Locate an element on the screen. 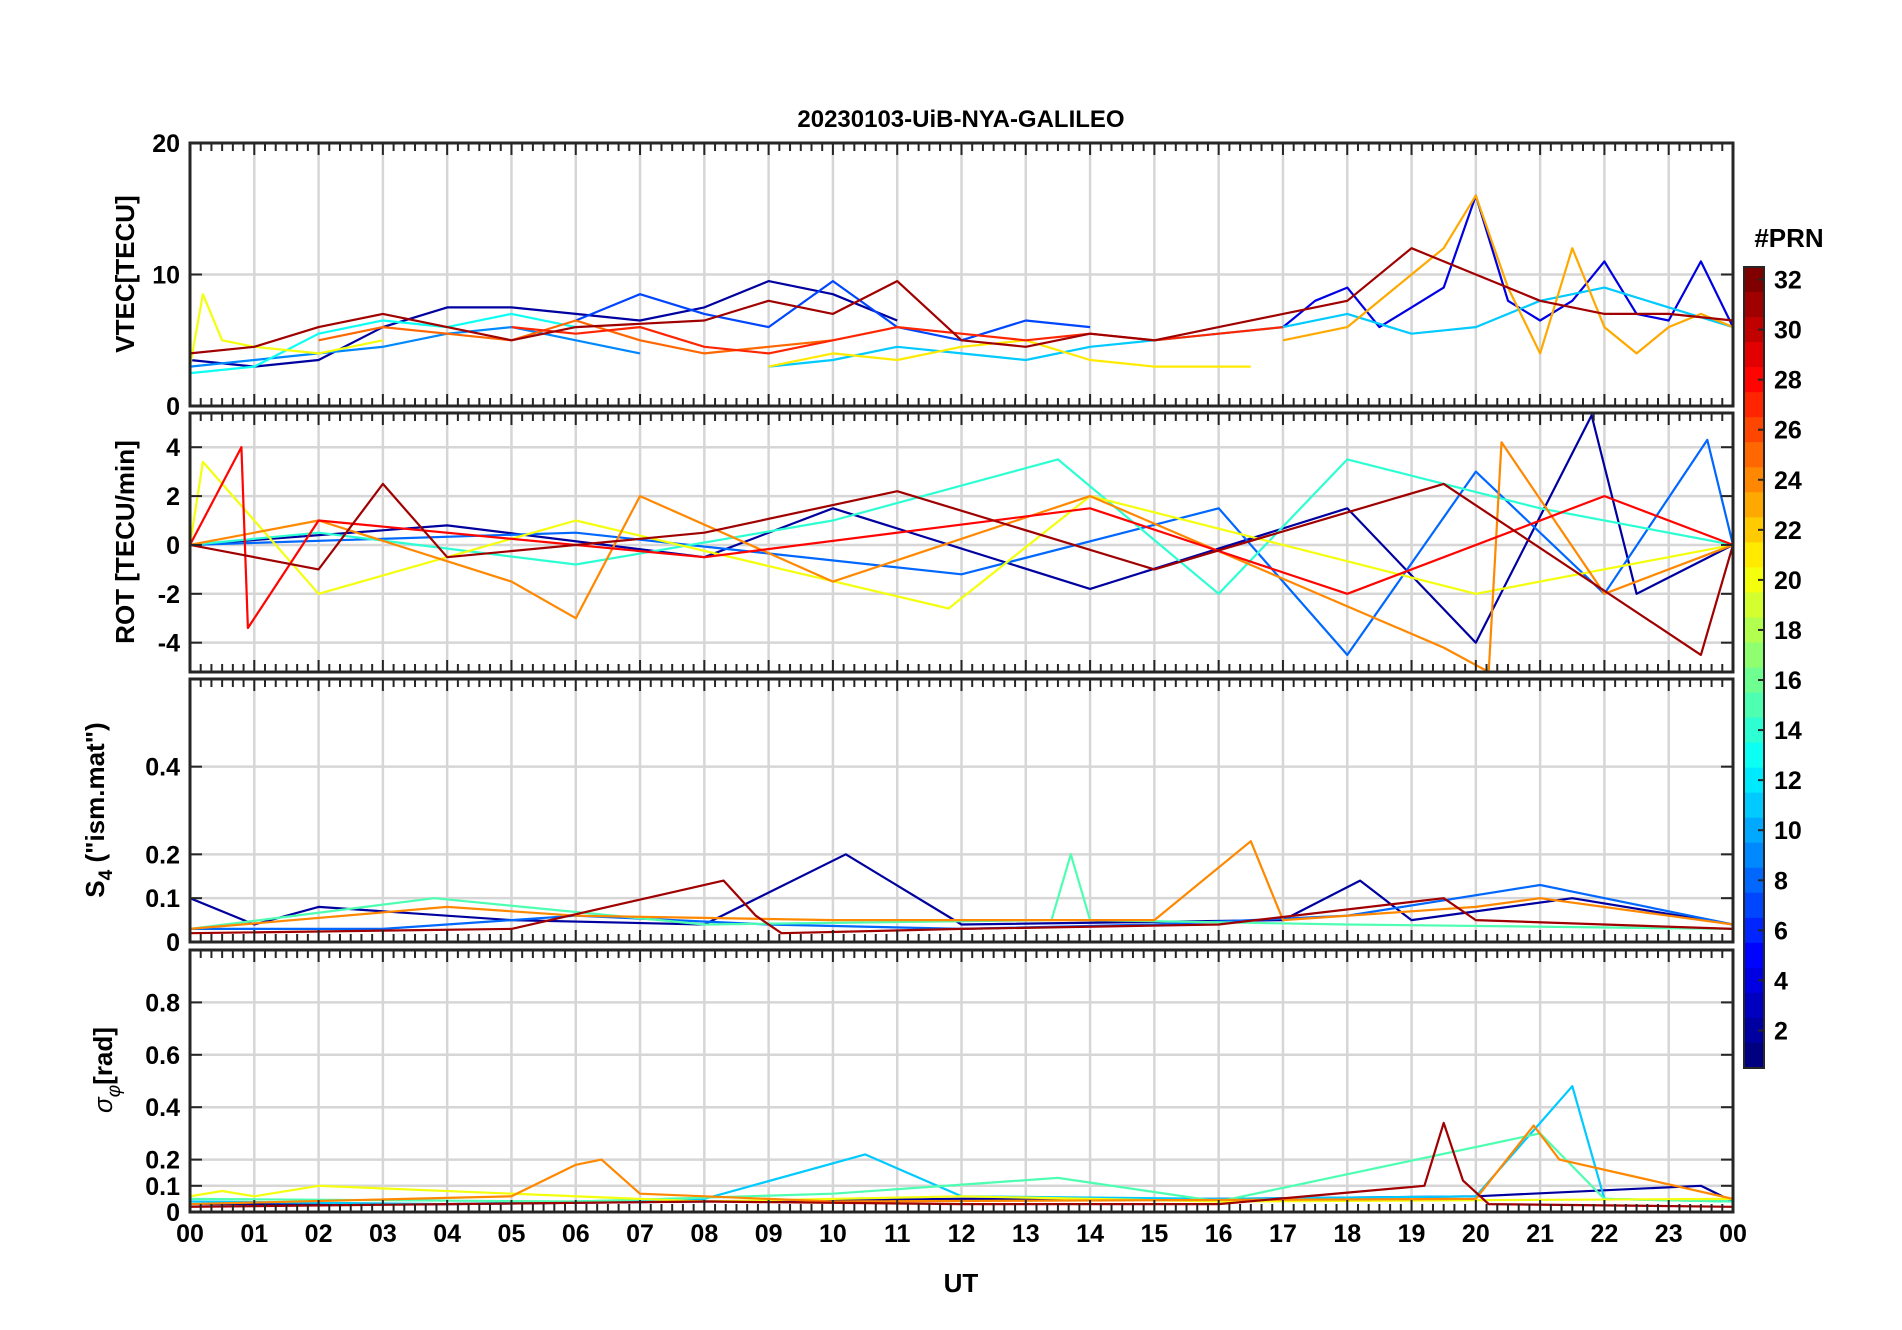  x-tick-label: 09 is located at coordinates (769, 1234).